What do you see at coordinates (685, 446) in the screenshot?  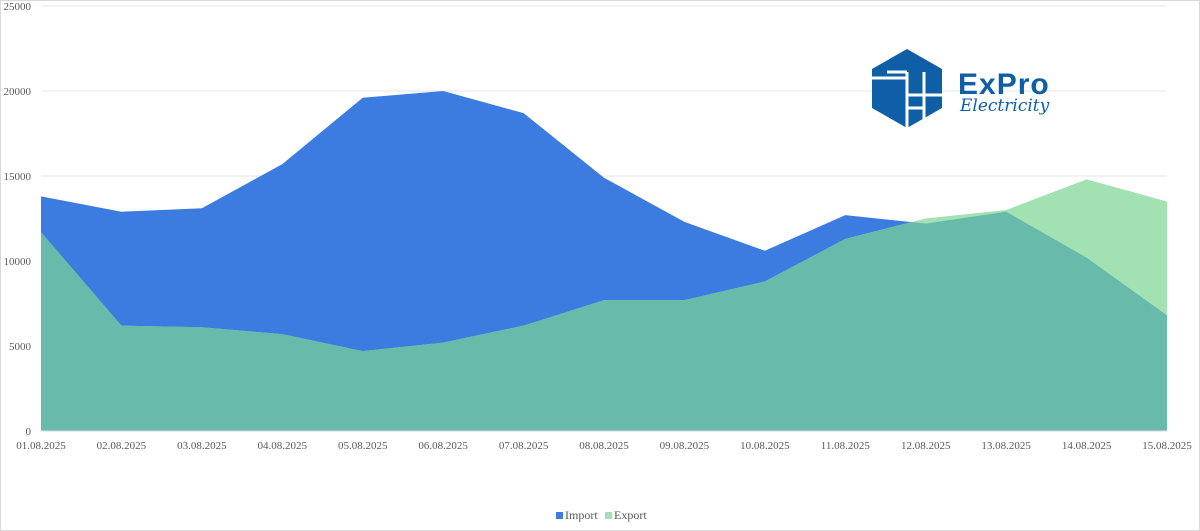 I see `x-tick-label: 09.08.2025` at bounding box center [685, 446].